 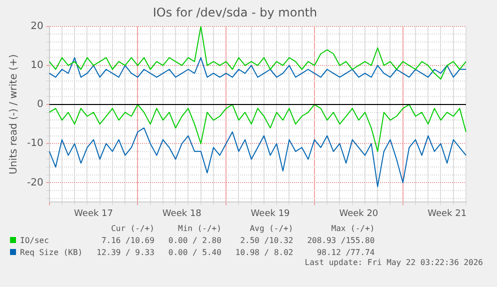 What do you see at coordinates (358, 213) in the screenshot?
I see `x-tick-label: Week 20` at bounding box center [358, 213].